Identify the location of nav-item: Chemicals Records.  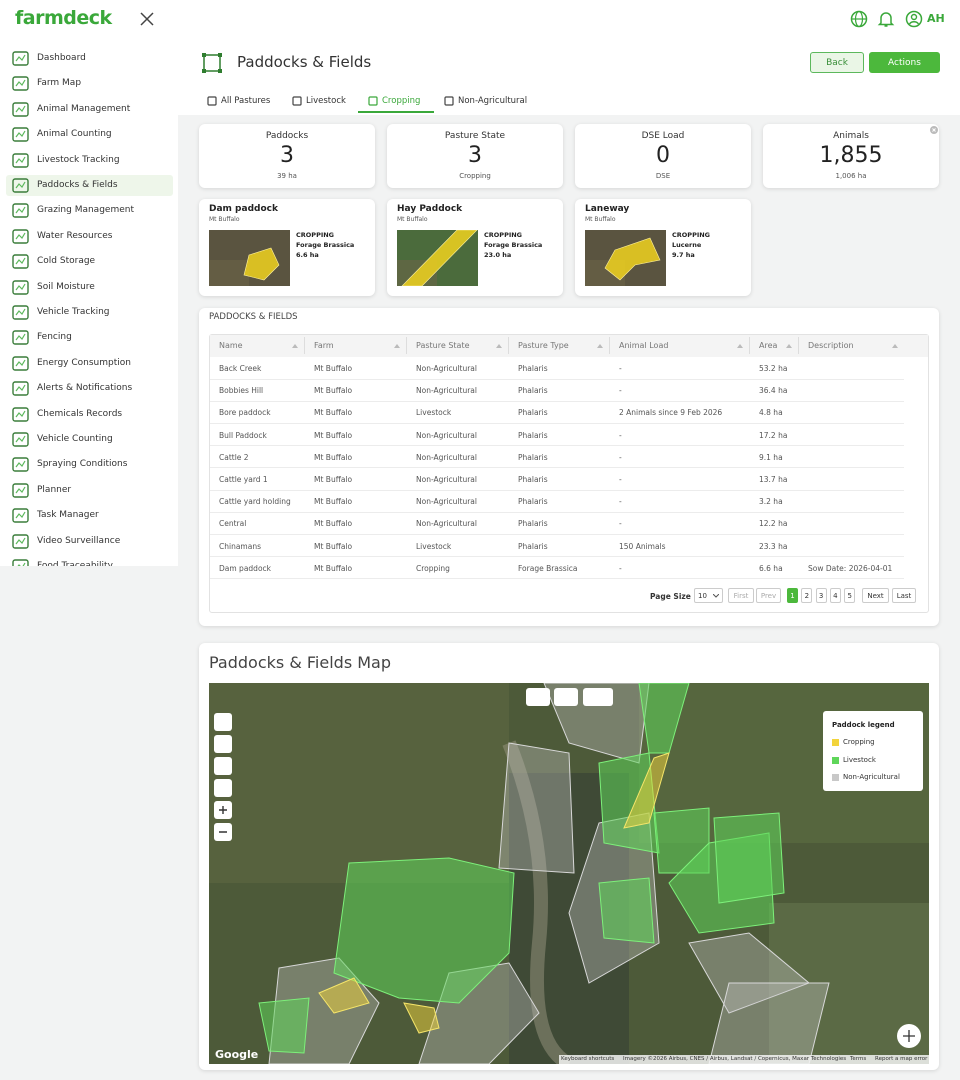
(80, 413).